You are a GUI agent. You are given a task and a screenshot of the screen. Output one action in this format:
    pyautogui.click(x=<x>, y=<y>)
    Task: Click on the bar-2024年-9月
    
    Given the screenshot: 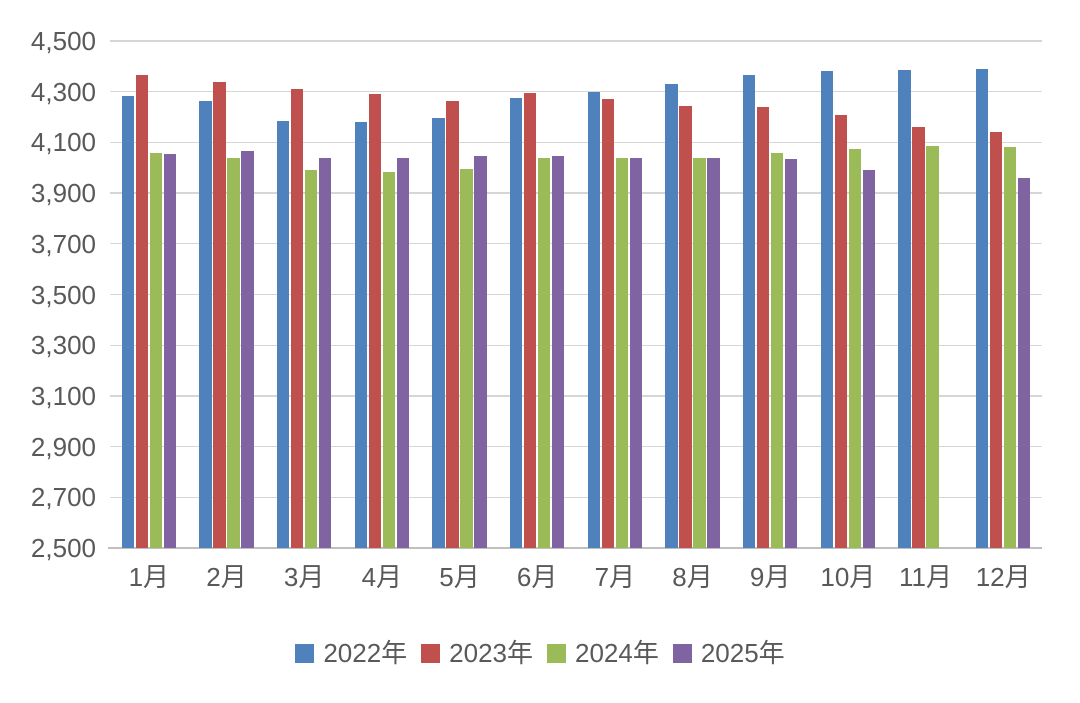 What is the action you would take?
    pyautogui.click(x=777, y=350)
    